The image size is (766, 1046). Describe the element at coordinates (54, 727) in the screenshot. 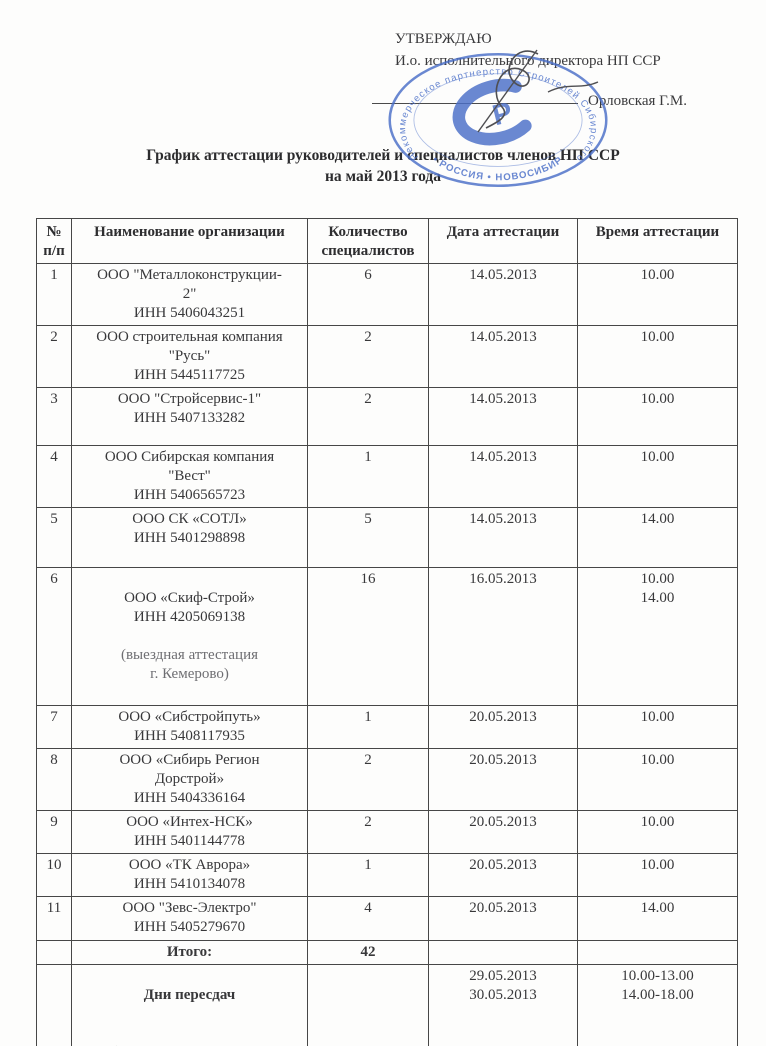

I see `cell-num: 7` at that location.